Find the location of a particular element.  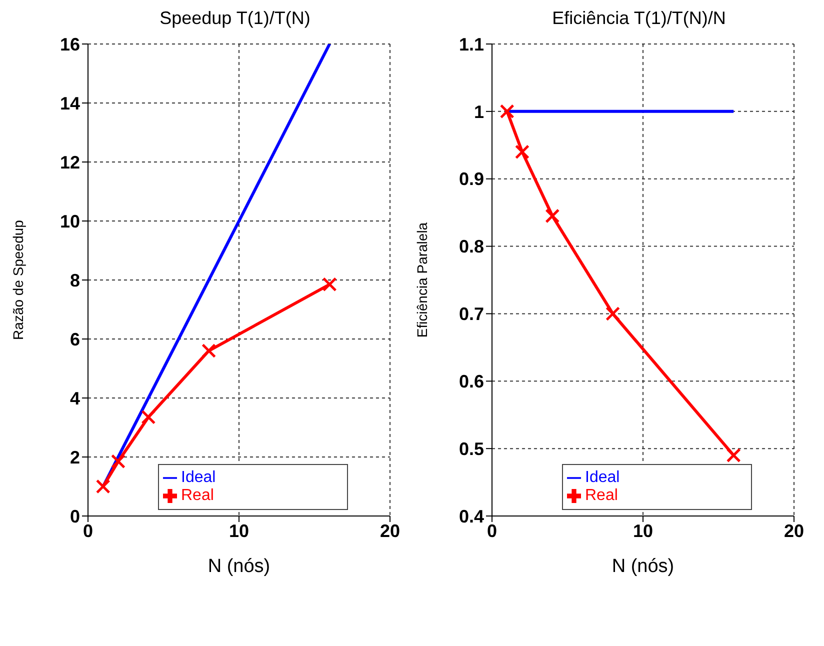

y-tick-label: 2 is located at coordinates (75, 457).